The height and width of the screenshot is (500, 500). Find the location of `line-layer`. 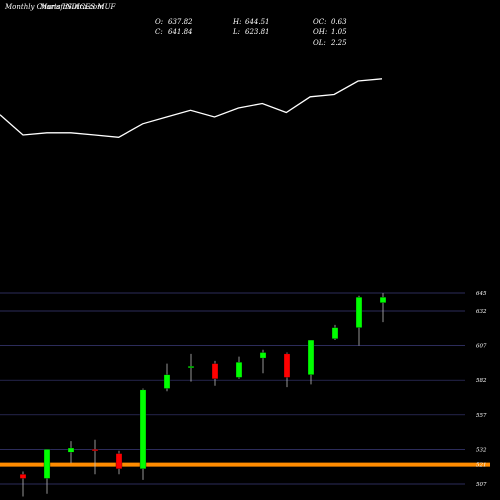

line-layer is located at coordinates (191, 108).